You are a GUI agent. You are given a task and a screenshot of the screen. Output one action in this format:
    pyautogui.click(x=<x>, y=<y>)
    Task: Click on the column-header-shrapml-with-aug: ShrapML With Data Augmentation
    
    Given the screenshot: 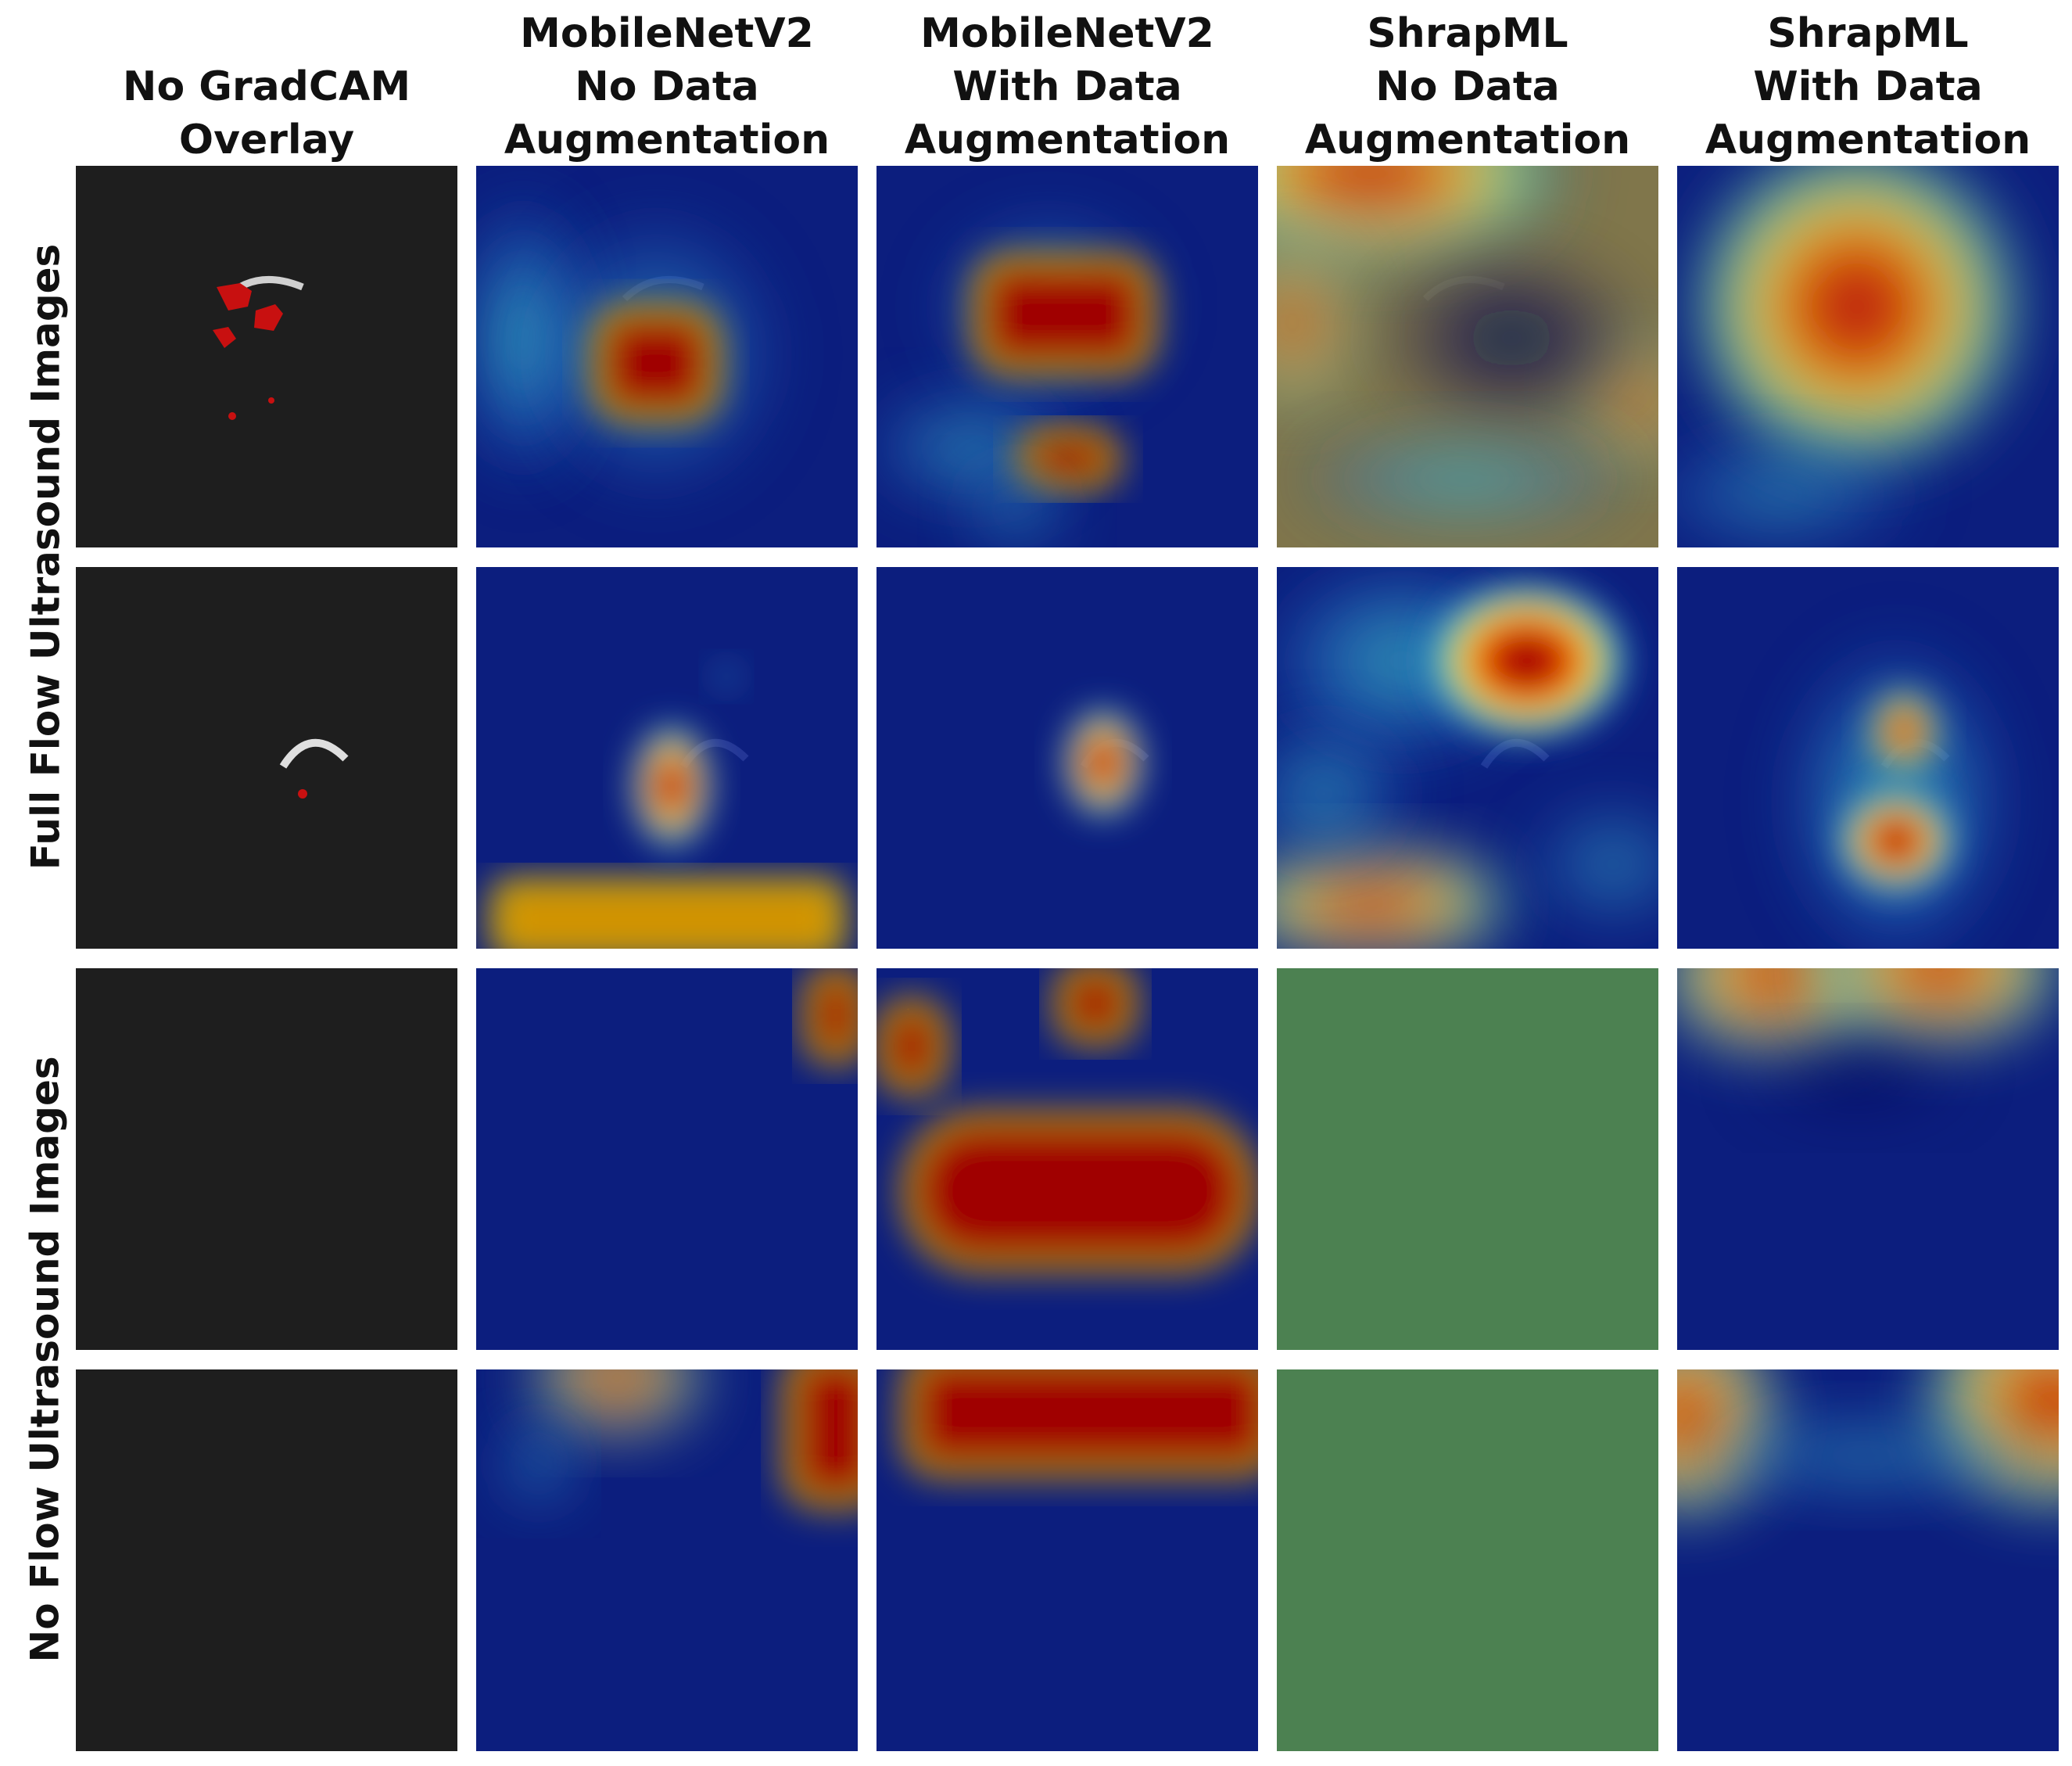 What is the action you would take?
    pyautogui.click(x=1868, y=87)
    